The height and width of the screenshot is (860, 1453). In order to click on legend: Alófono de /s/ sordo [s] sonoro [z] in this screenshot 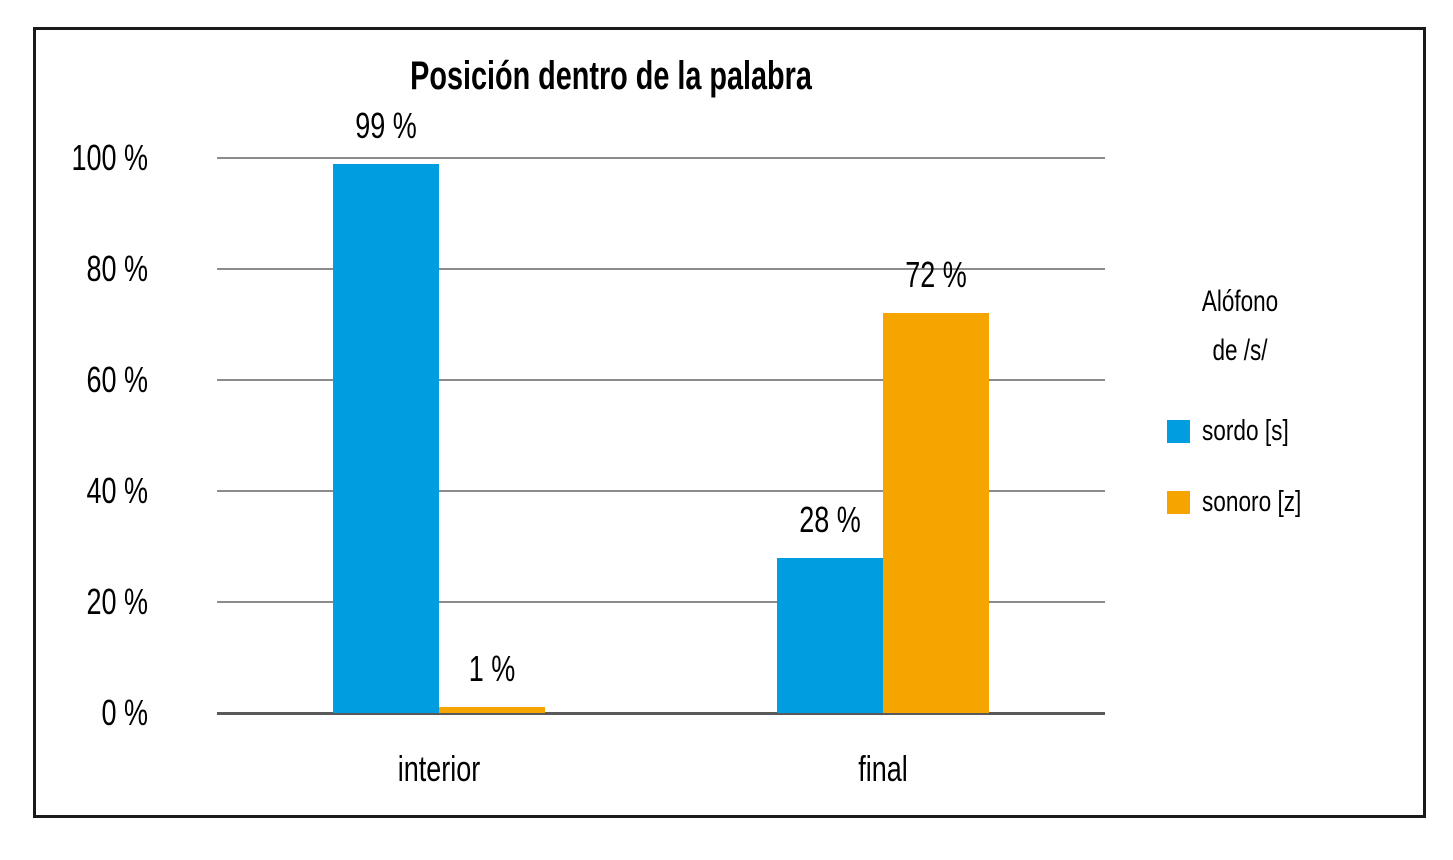, I will do `click(1240, 430)`.